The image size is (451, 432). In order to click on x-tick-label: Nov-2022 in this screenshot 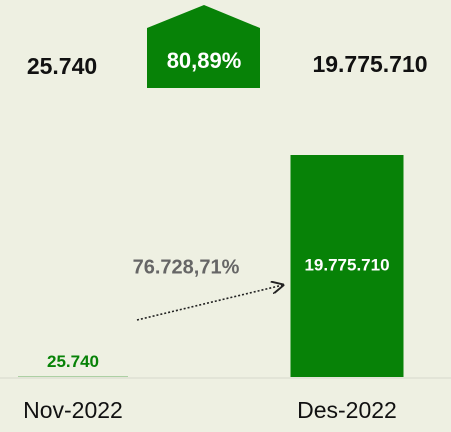, I will do `click(73, 410)`.